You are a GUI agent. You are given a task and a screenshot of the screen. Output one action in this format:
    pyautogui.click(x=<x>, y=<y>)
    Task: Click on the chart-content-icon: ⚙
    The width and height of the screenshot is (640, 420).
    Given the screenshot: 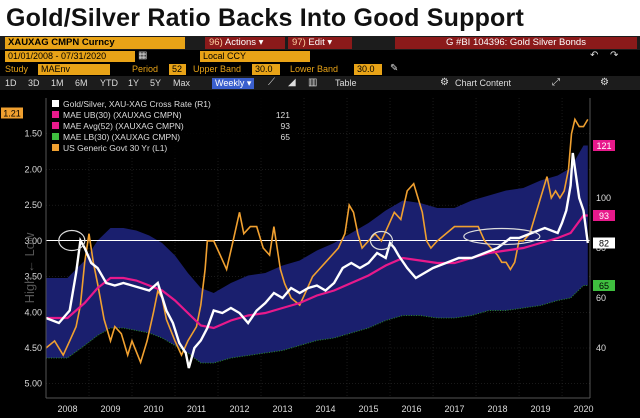 What is the action you would take?
    pyautogui.click(x=444, y=82)
    